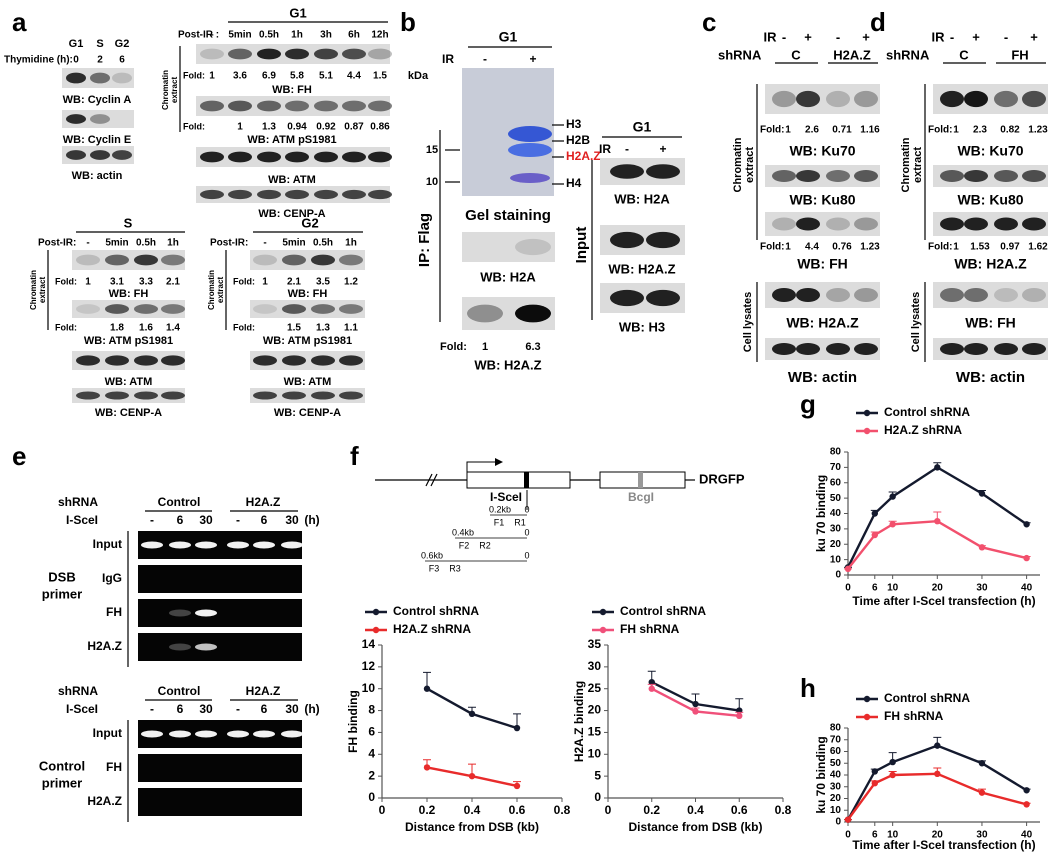 The height and width of the screenshot is (852, 1050). What do you see at coordinates (380, 76) in the screenshot?
I see `fold-value: 1.5` at bounding box center [380, 76].